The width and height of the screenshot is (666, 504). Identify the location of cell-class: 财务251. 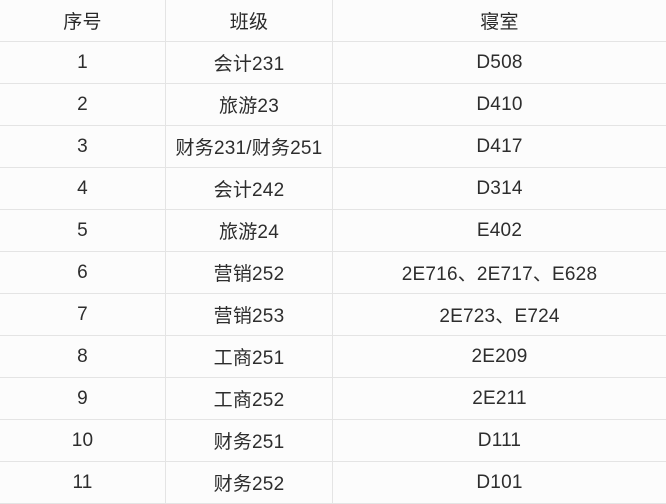
(248, 440).